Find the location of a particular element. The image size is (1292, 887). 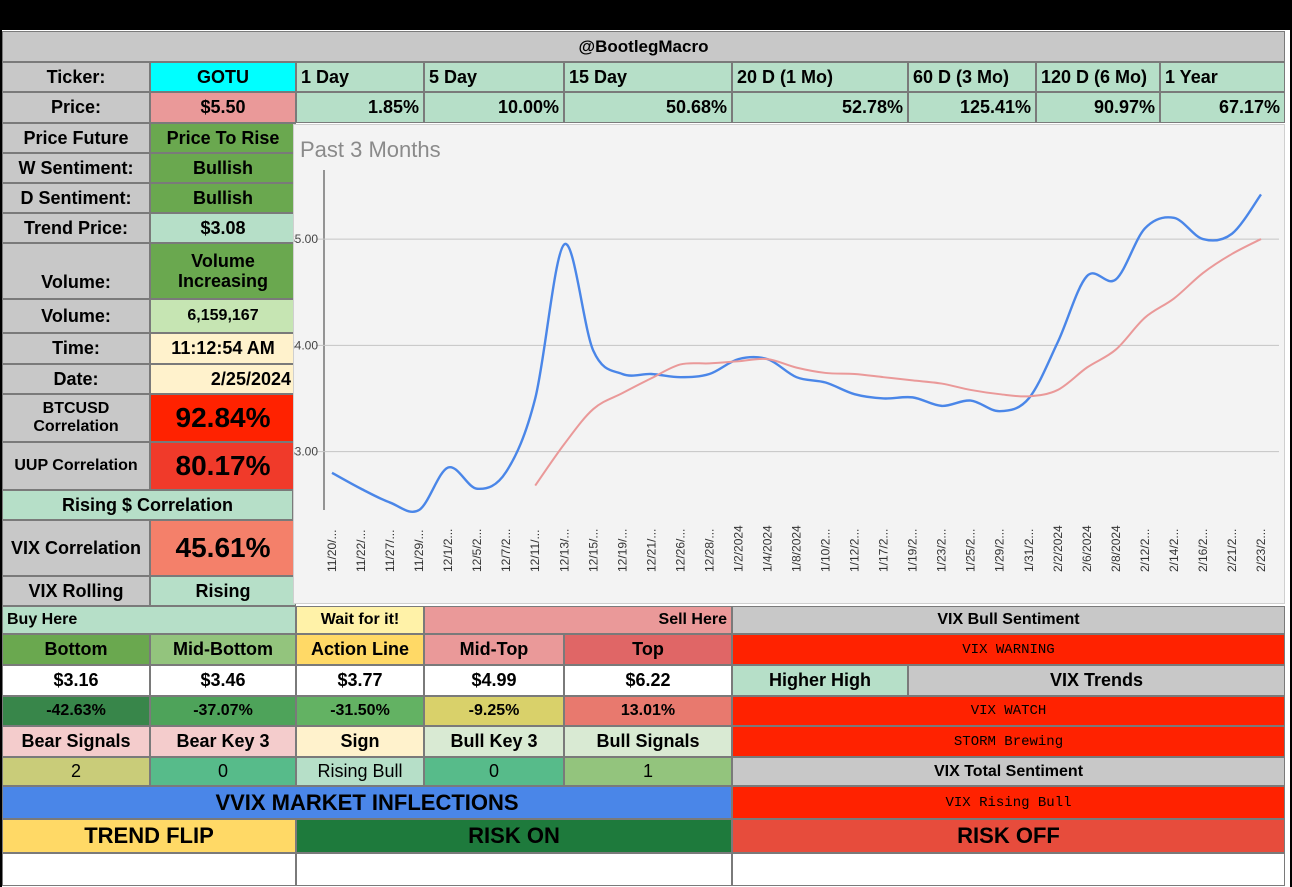

level-header-bottom: Bottom is located at coordinates (76, 649).